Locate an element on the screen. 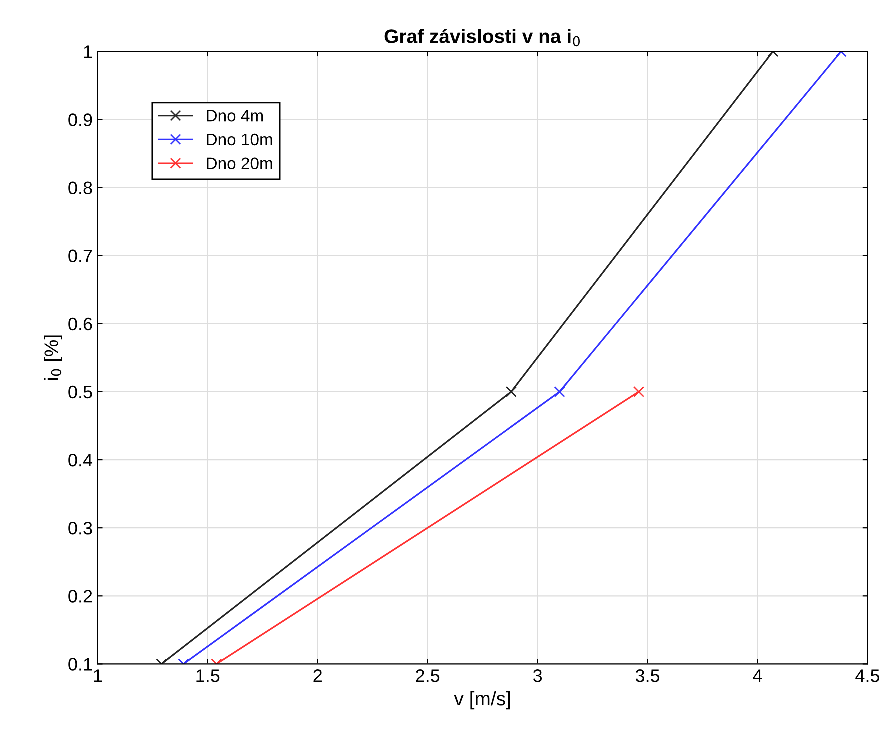 The height and width of the screenshot is (738, 890). x-tick-label: 2.5 is located at coordinates (428, 676).